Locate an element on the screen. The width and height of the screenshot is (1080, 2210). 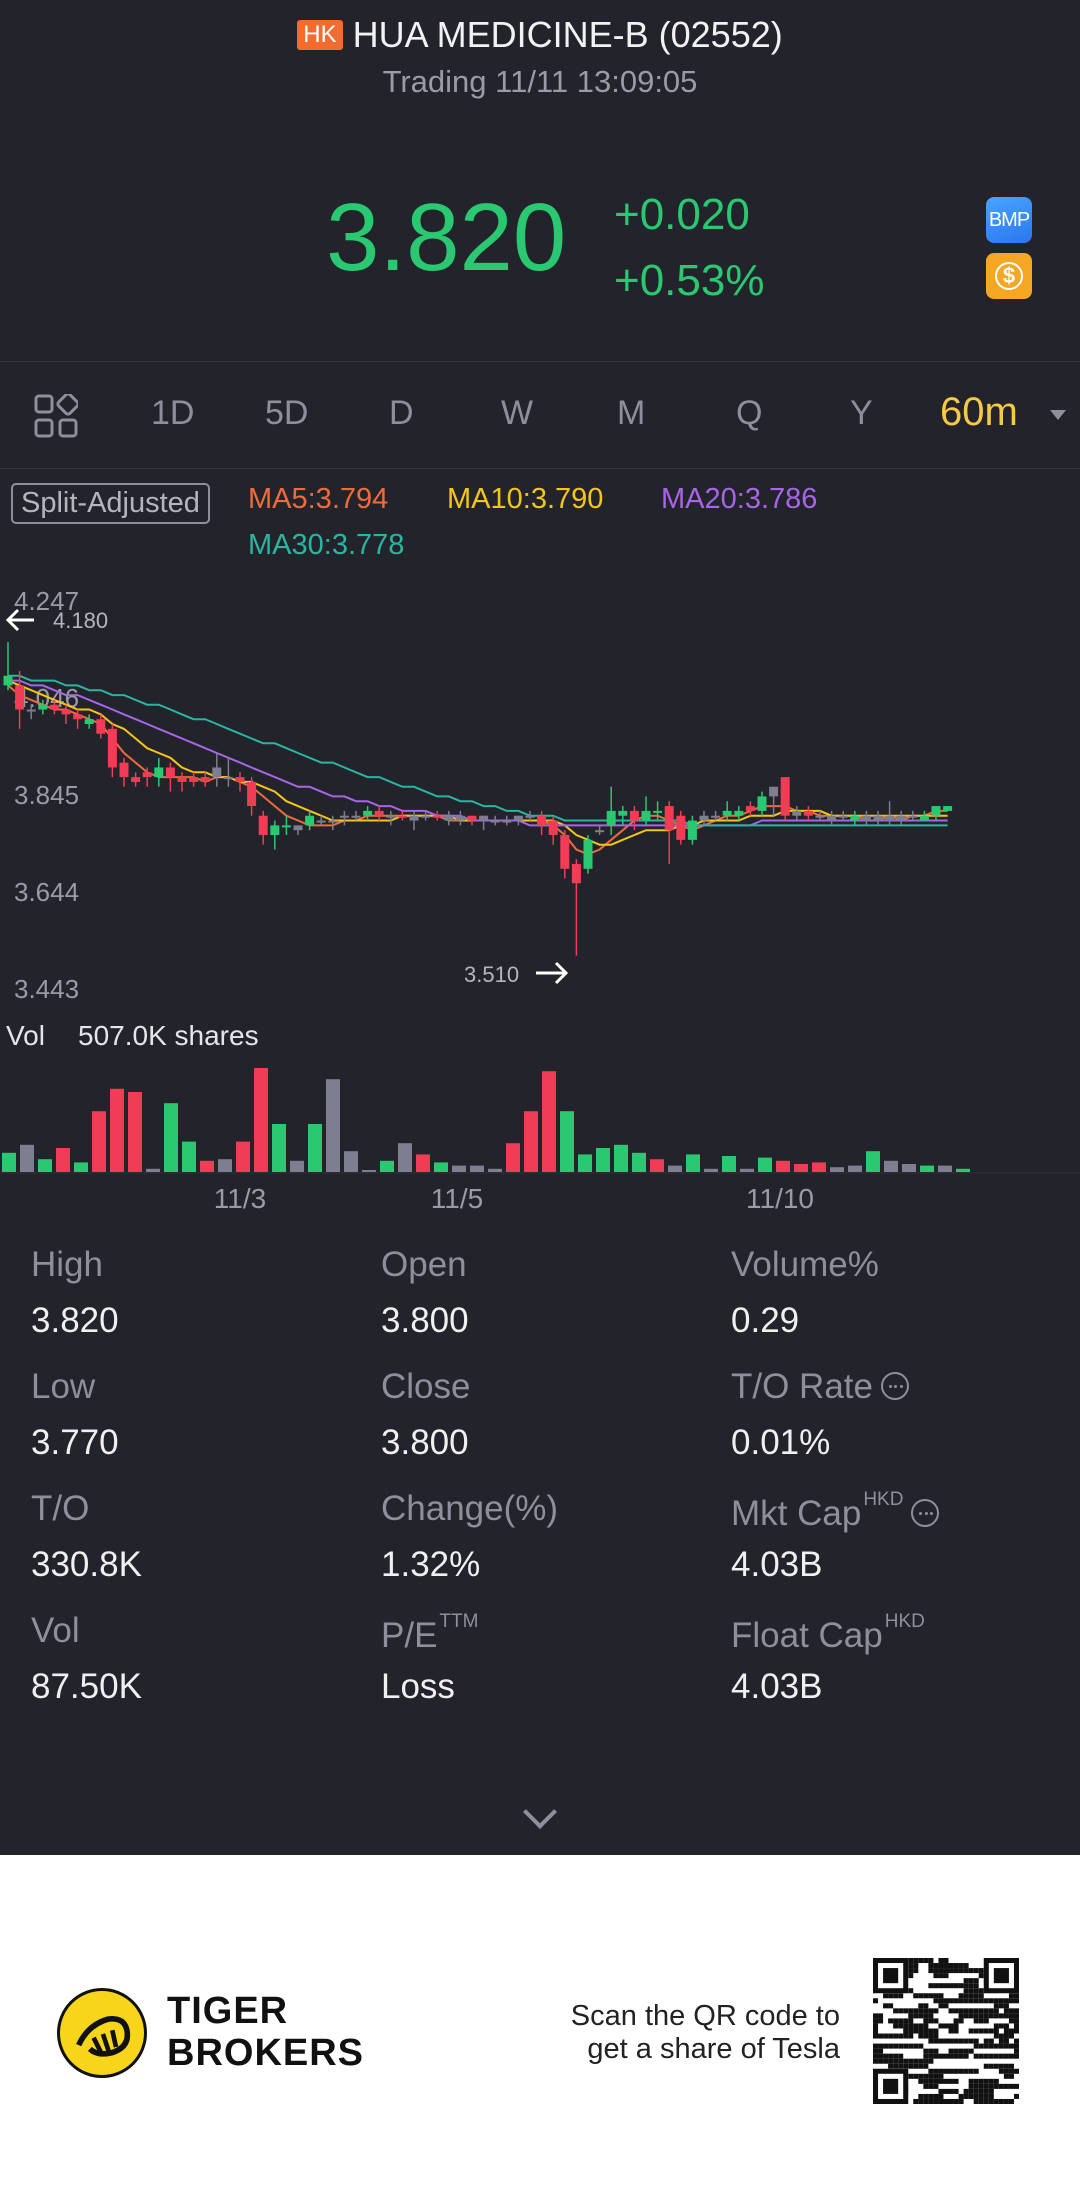
market-badge: HK is located at coordinates (320, 35).